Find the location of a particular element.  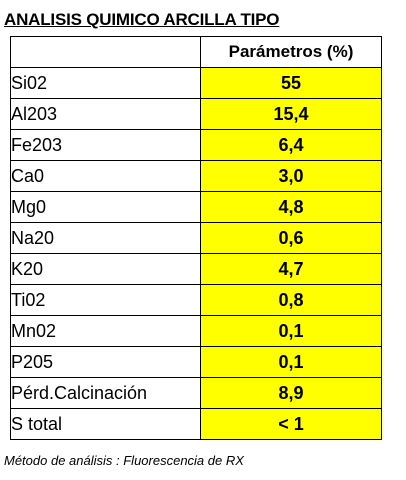

table-row: Al203 15,4 is located at coordinates (196, 114).